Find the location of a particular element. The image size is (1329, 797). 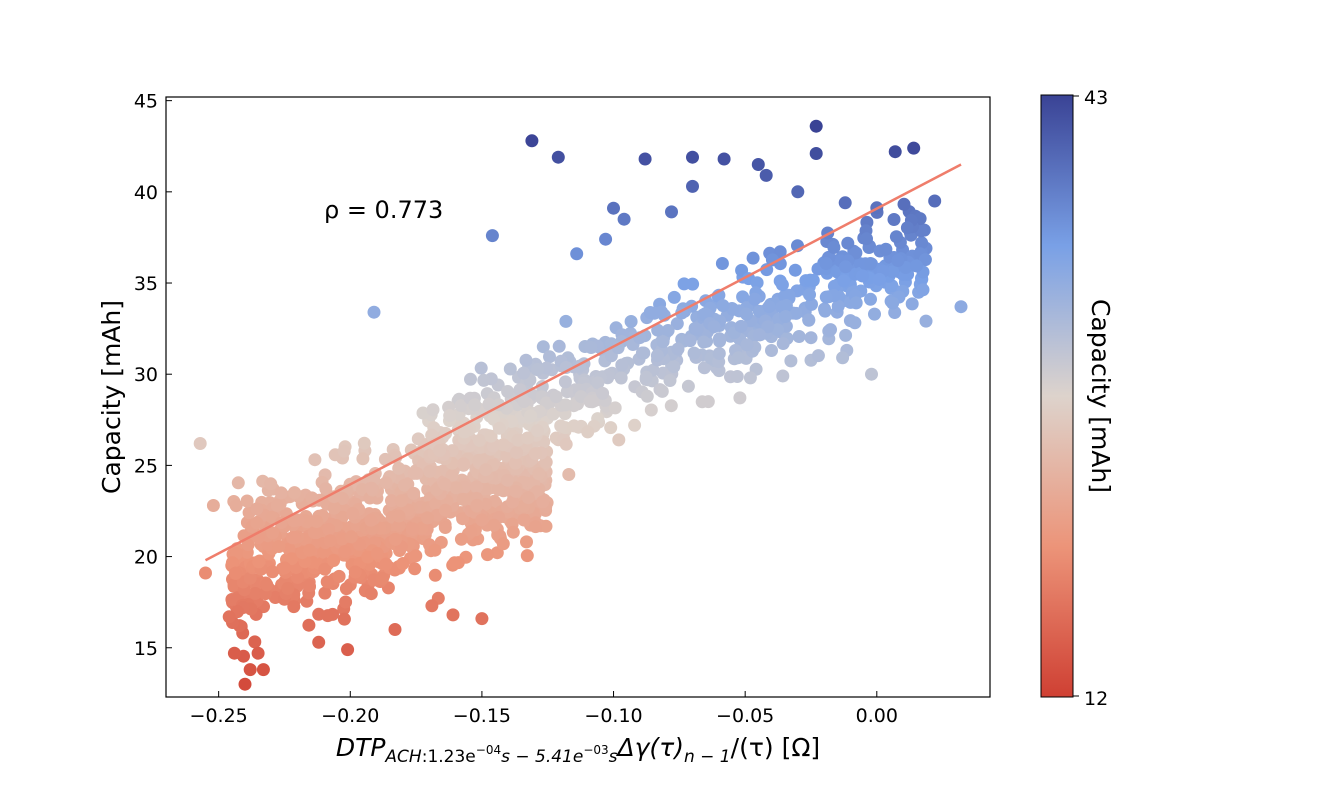

x-tick-label: −0.10 is located at coordinates (613, 716).